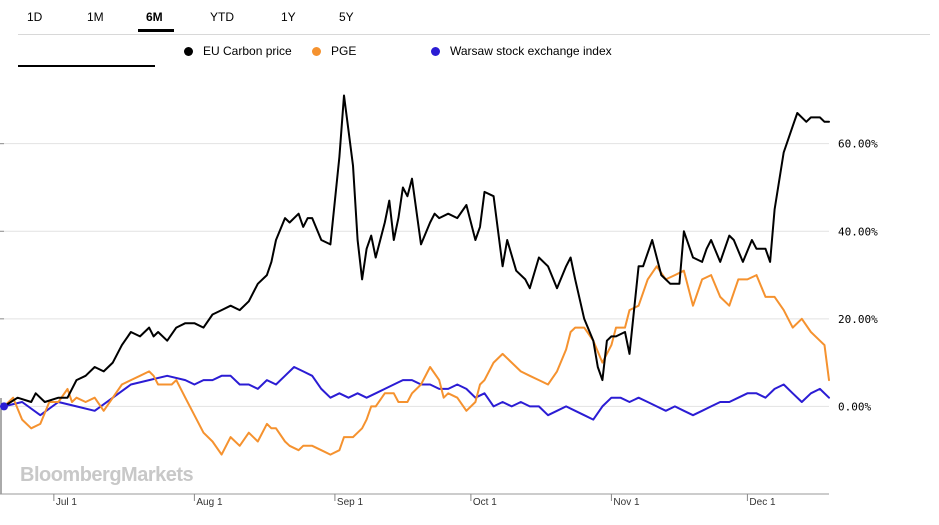  I want to click on tabs-divider, so click(474, 34).